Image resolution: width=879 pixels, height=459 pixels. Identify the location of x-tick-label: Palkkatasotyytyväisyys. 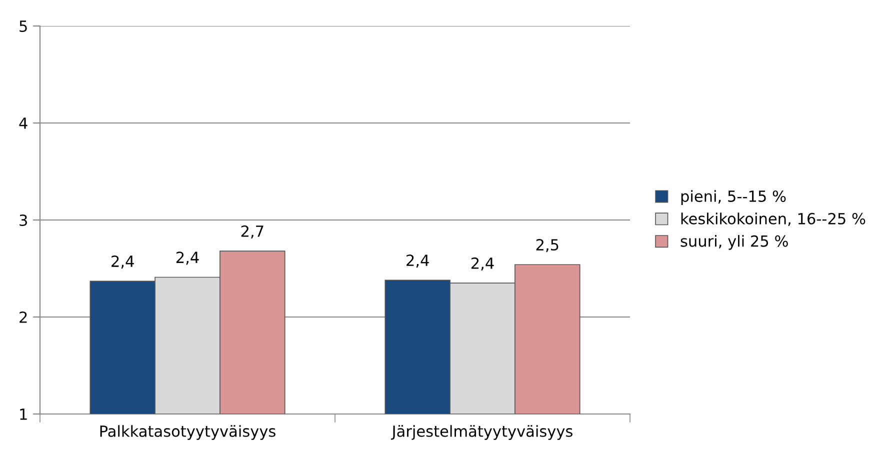
(188, 432).